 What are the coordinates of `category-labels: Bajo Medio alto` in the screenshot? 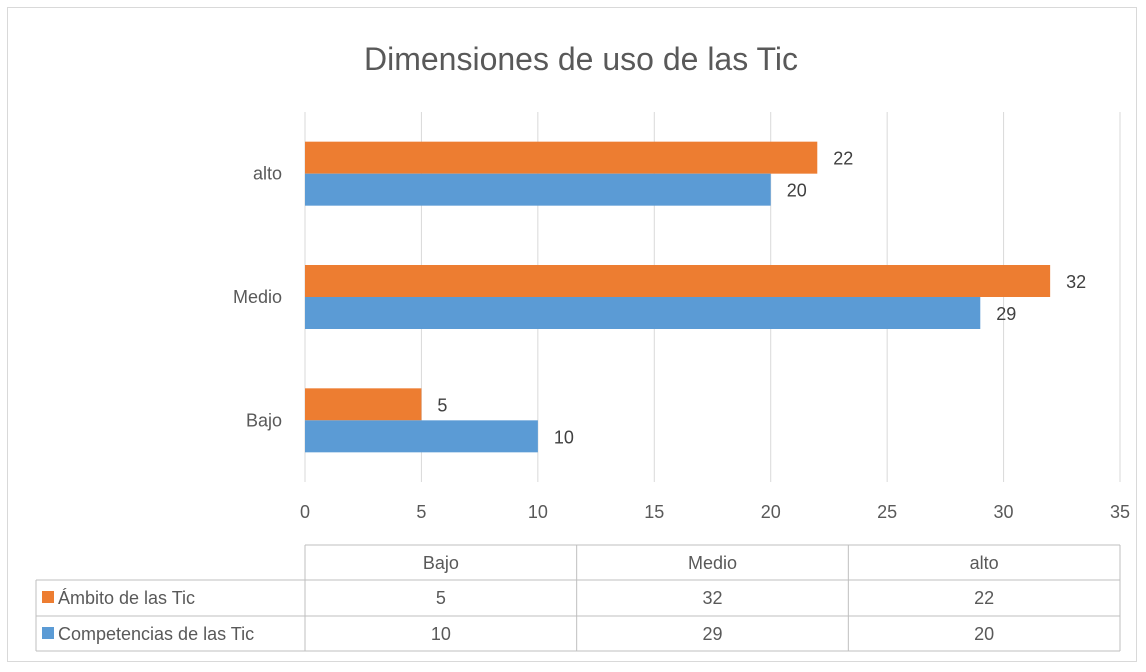 It's located at (257, 297).